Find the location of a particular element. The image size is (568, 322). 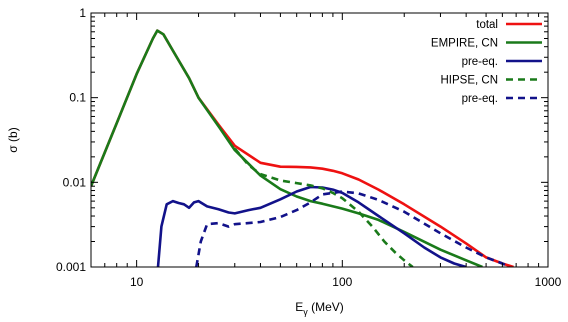

y-tick-label: 1 is located at coordinates (82, 13).